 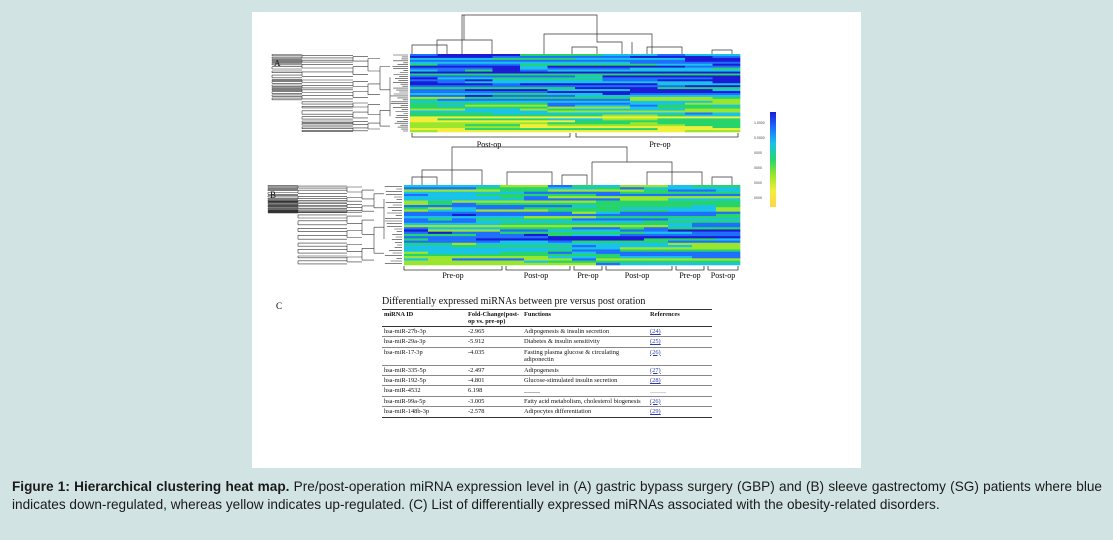 What do you see at coordinates (655, 342) in the screenshot?
I see `cell-reference: (25)` at bounding box center [655, 342].